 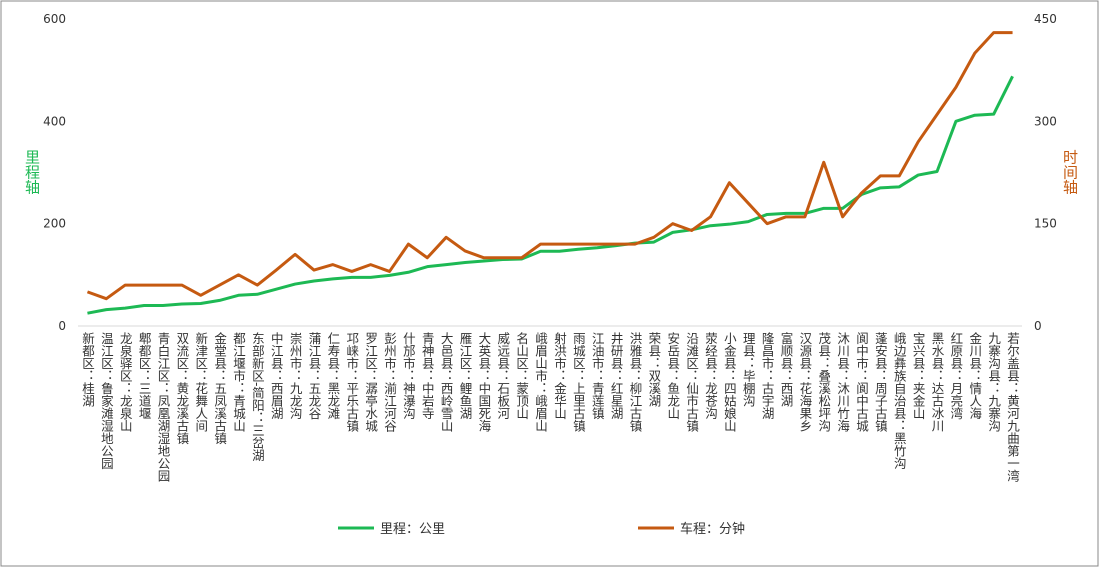 What do you see at coordinates (634, 382) in the screenshot?
I see `x-tick-label: 洪雅县：柳江古镇` at bounding box center [634, 382].